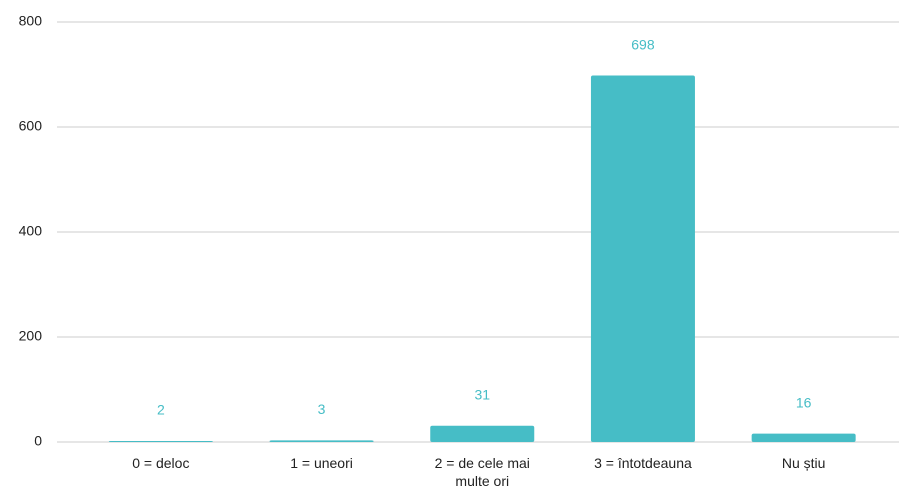 Image resolution: width=899 pixels, height=496 pixels. What do you see at coordinates (643, 463) in the screenshot?
I see `x-tick-label: 3 = întotdeauna` at bounding box center [643, 463].